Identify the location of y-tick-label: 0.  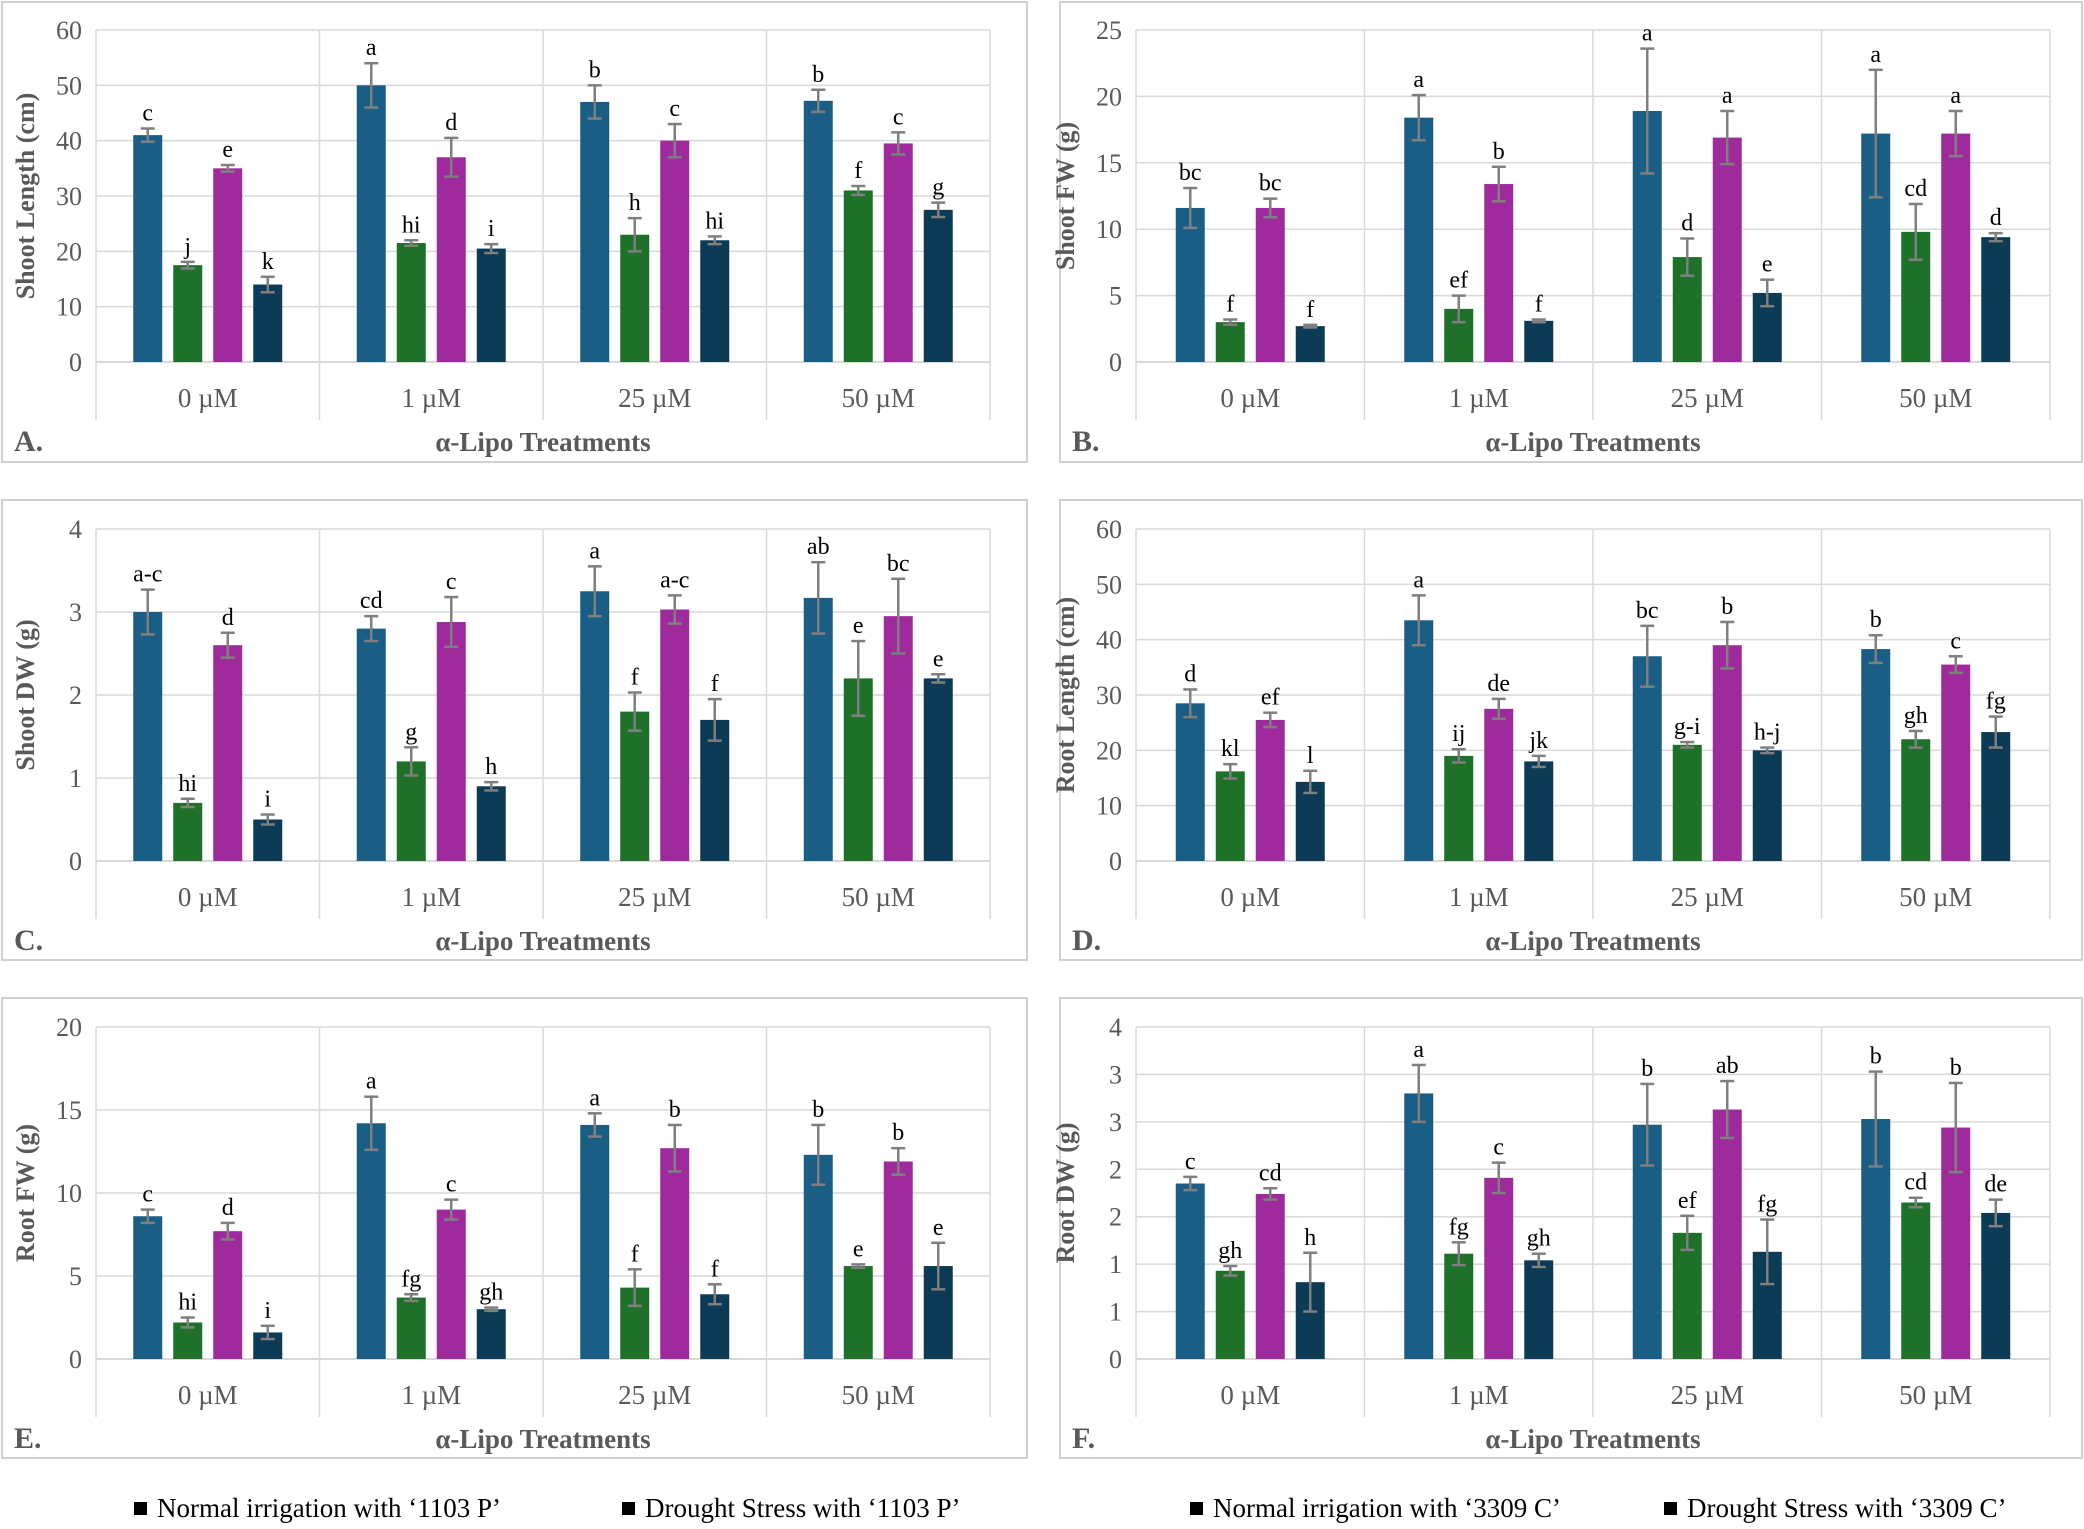
(75, 1359).